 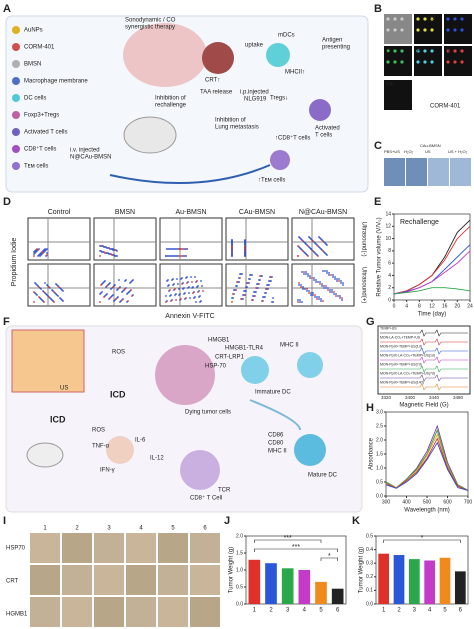 I want to click on label: mDCs, so click(x=286, y=36).